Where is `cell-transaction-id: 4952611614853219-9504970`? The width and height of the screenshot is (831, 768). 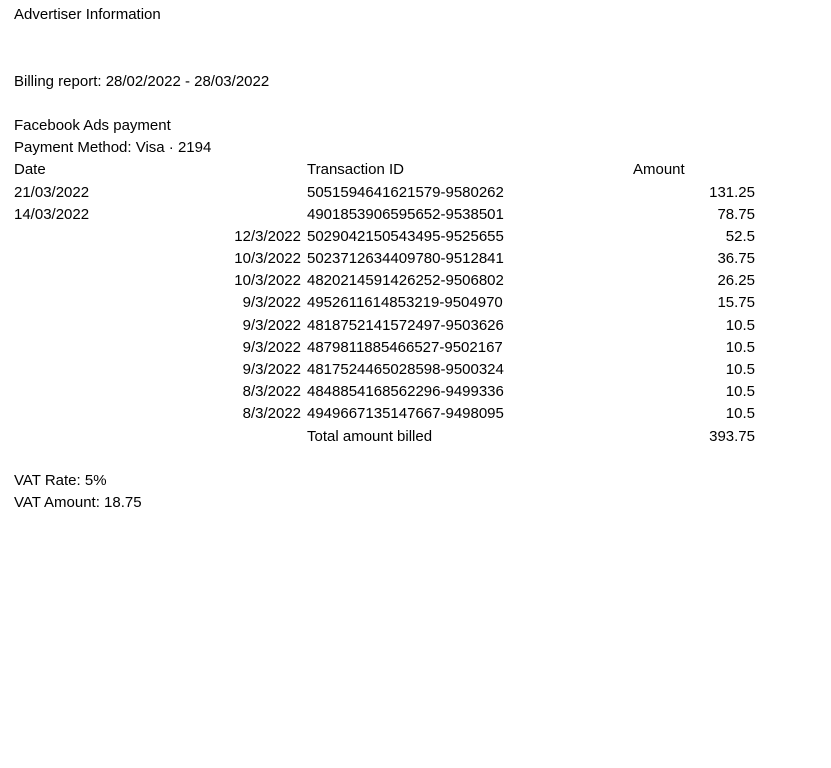 cell-transaction-id: 4952611614853219-9504970 is located at coordinates (405, 303).